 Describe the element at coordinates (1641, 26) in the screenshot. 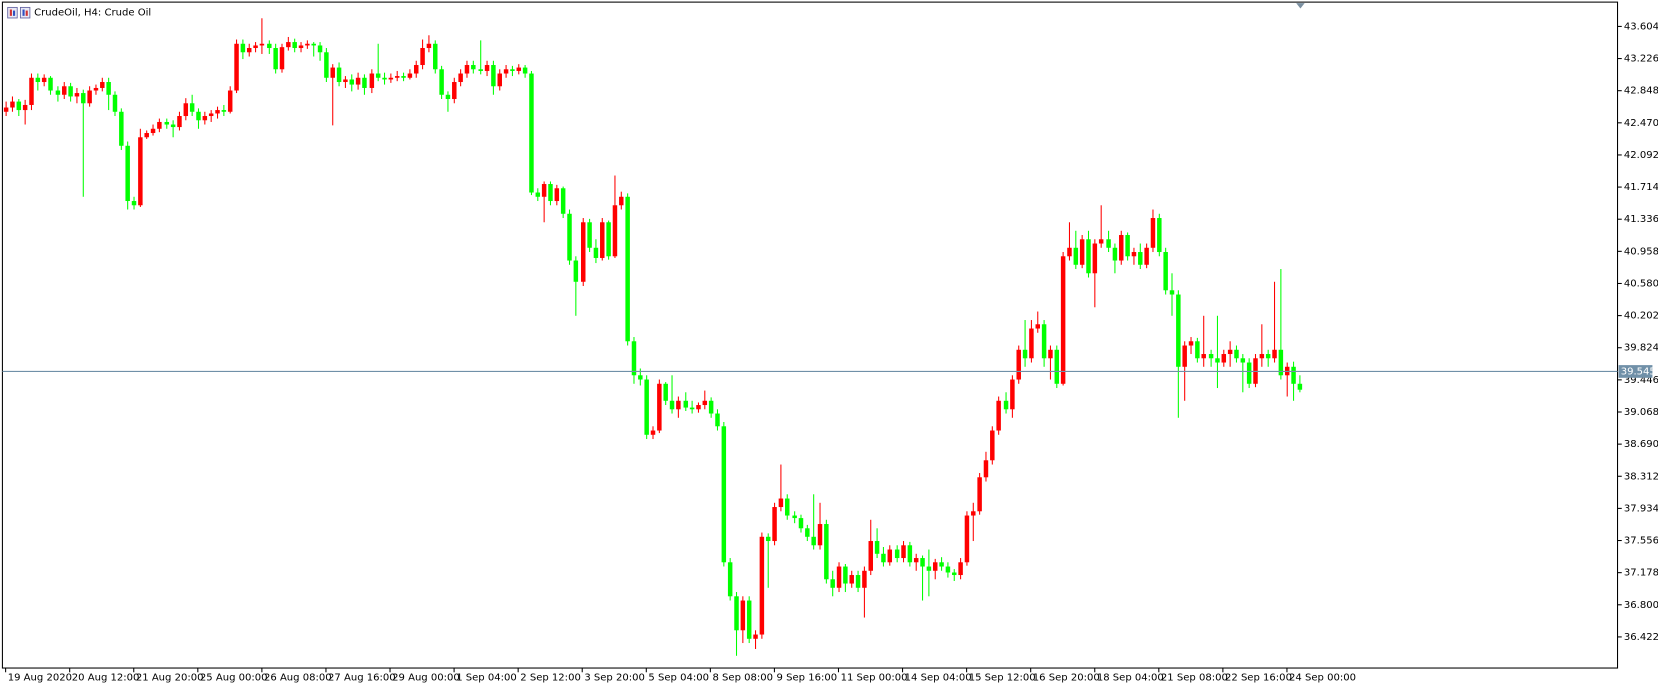

I see `y-tick-label: 43.604` at that location.